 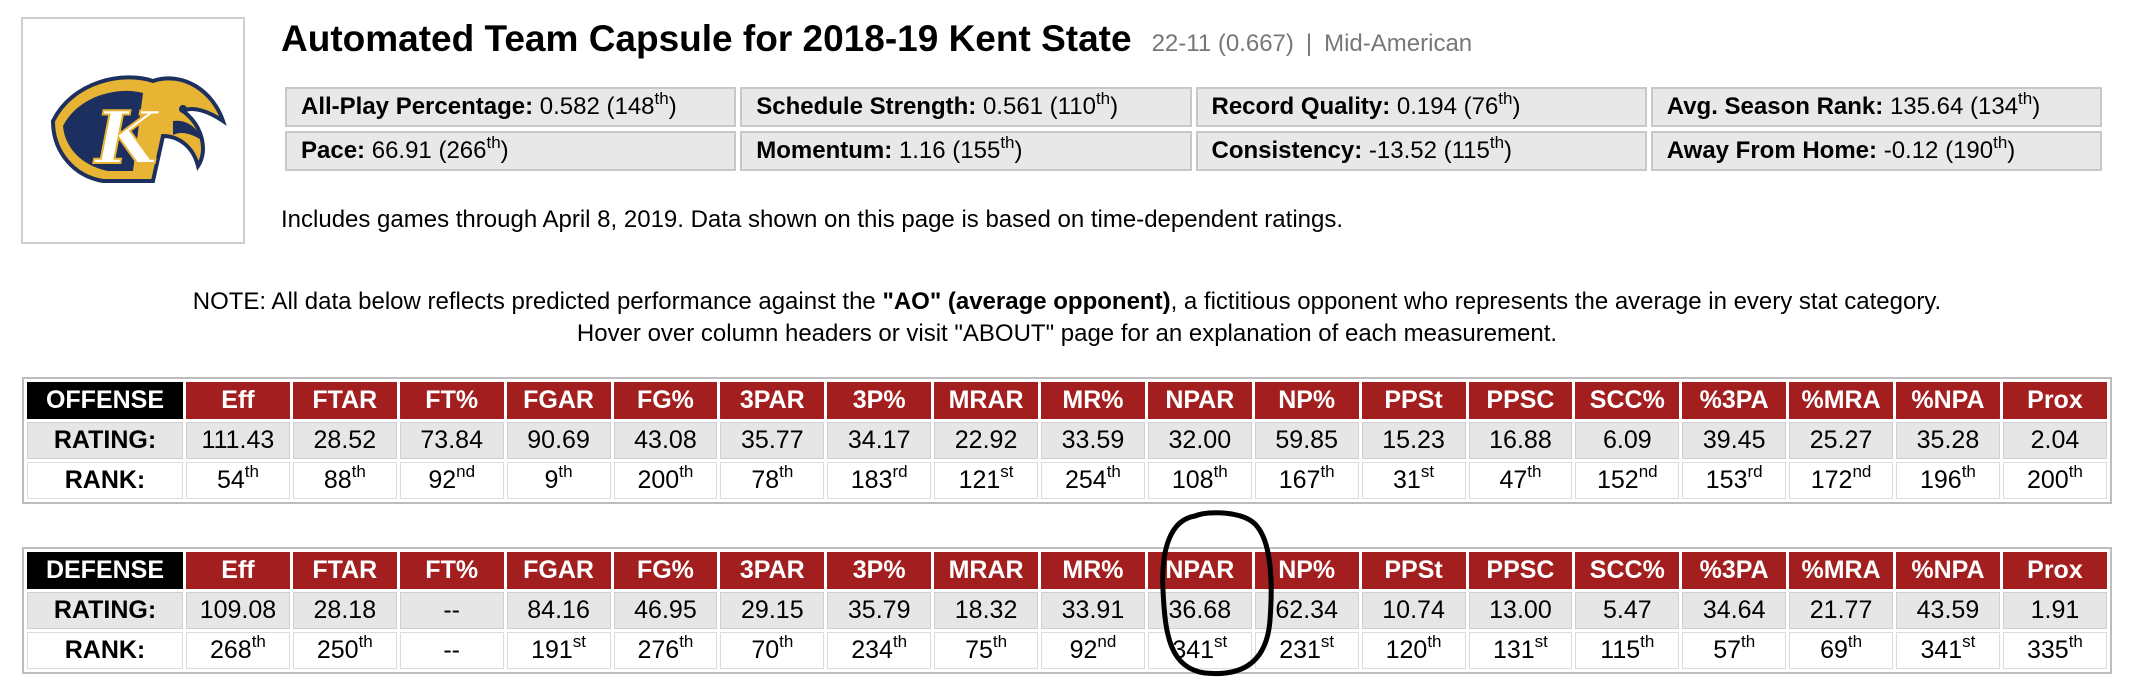 I want to click on offense-col-header-3p-: 3P%, so click(x=879, y=400).